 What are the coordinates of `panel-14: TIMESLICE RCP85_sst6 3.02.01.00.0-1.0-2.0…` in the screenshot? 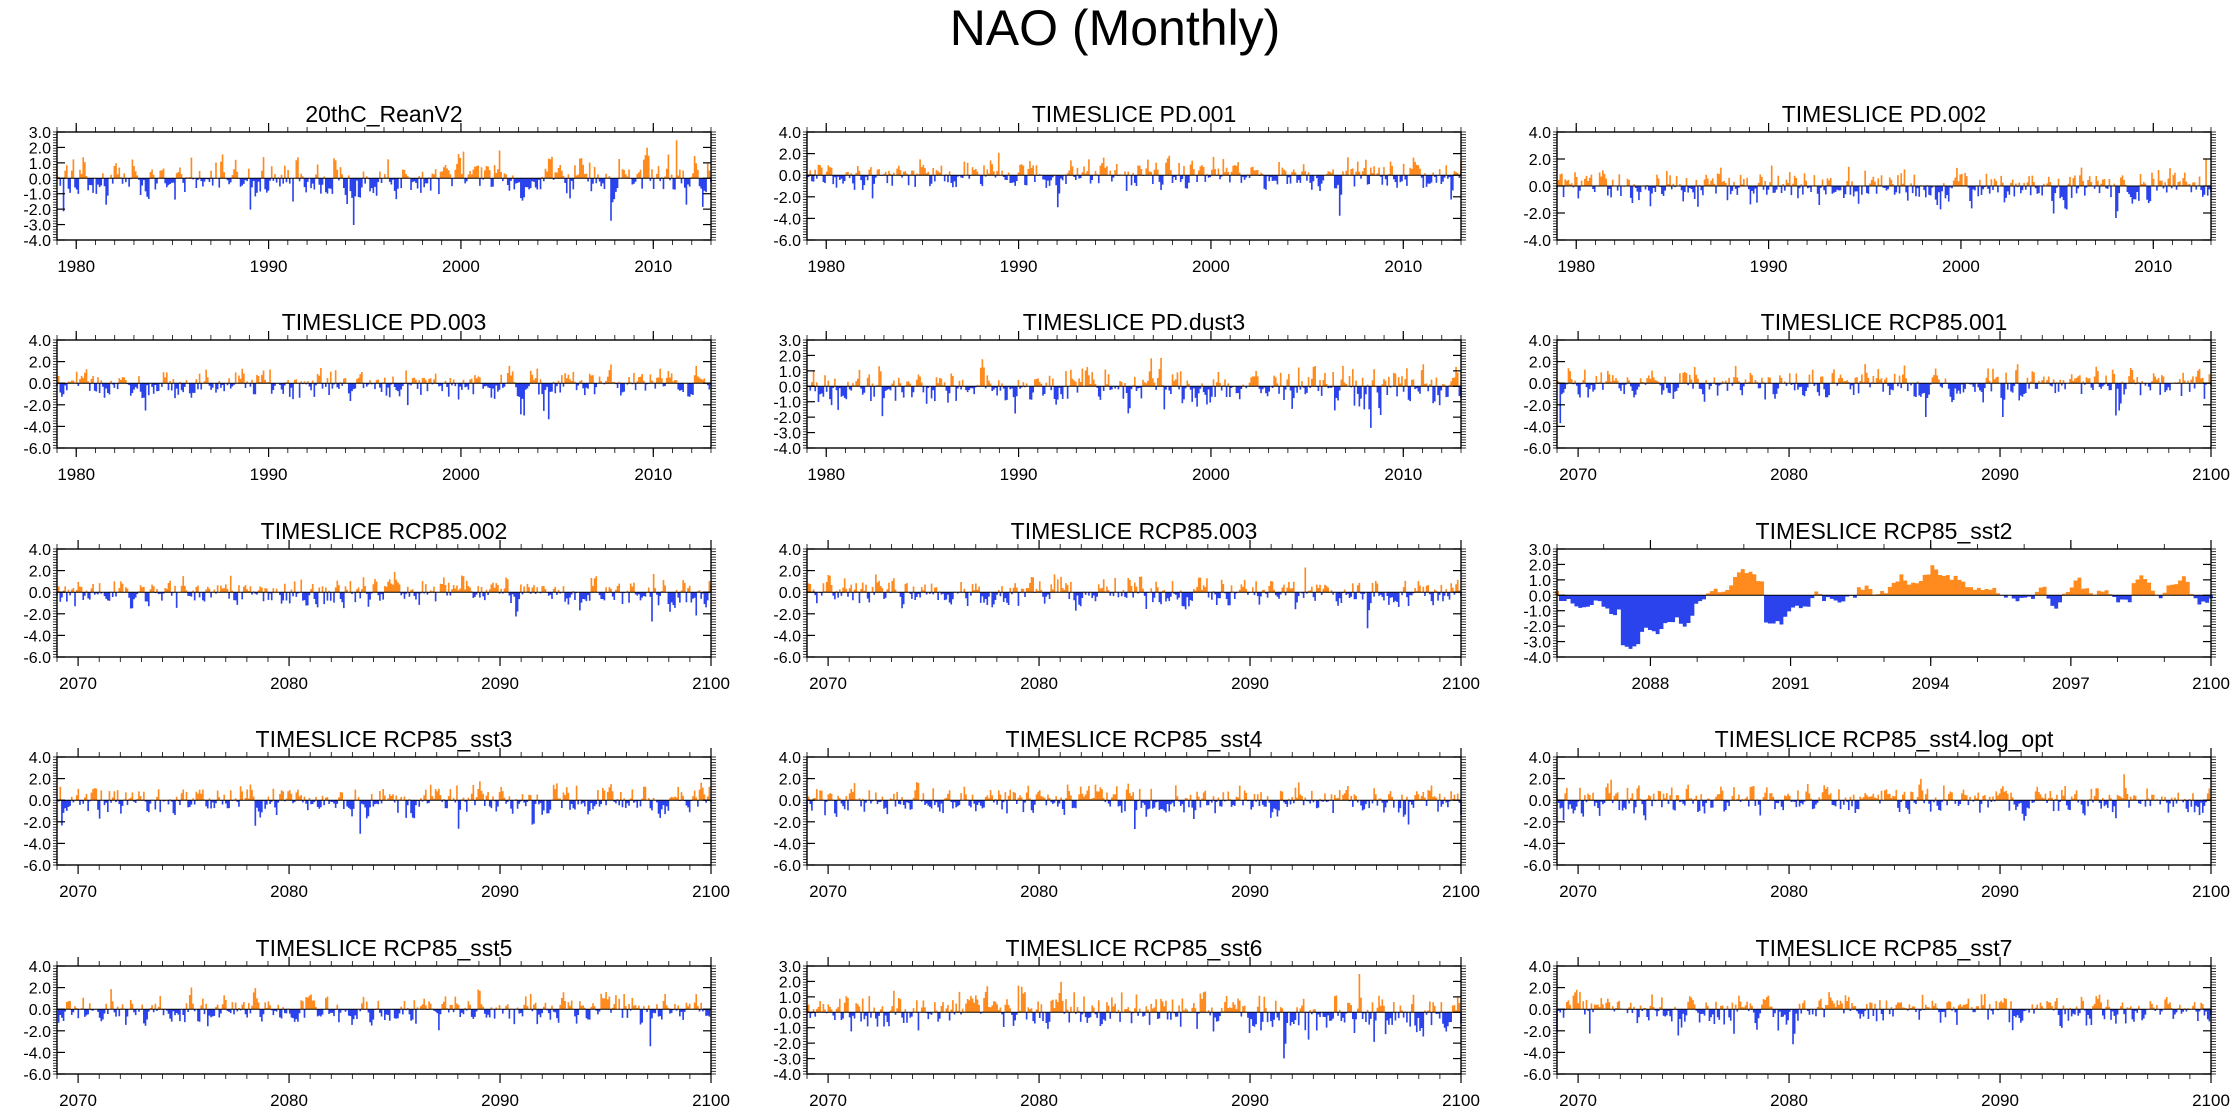 It's located at (1126, 1022).